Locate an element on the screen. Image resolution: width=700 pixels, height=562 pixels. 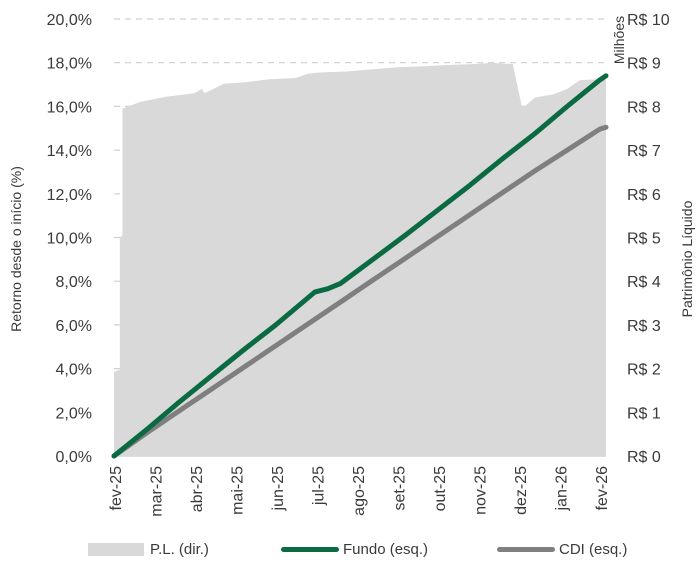
right-tick-label: R$ 3 is located at coordinates (644, 326).